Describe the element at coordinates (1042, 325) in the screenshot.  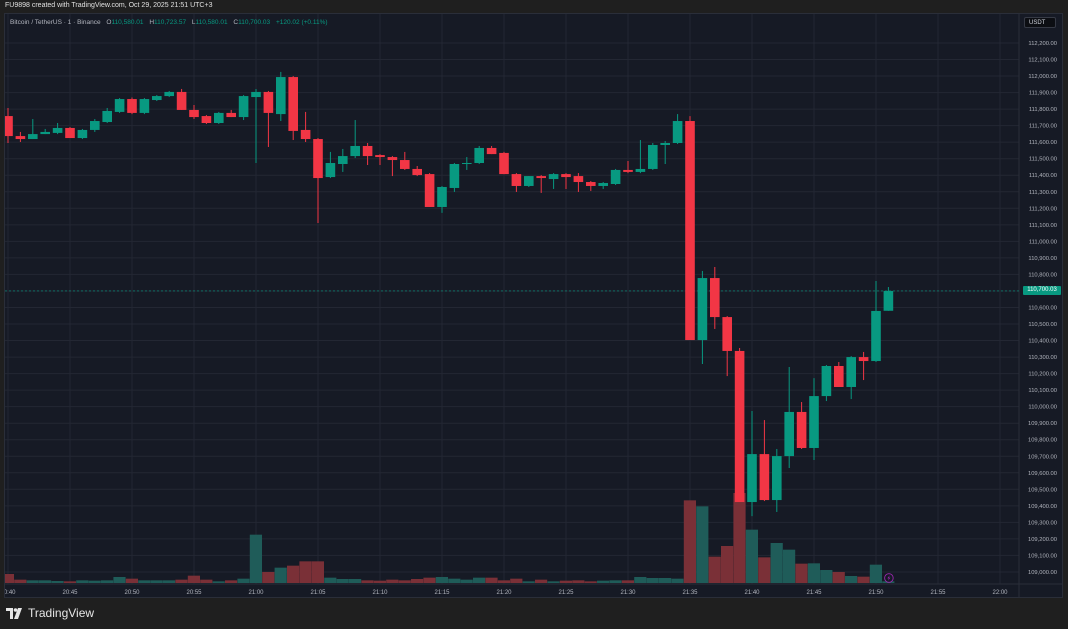
I see `price-axis-label: 110,500.00` at that location.